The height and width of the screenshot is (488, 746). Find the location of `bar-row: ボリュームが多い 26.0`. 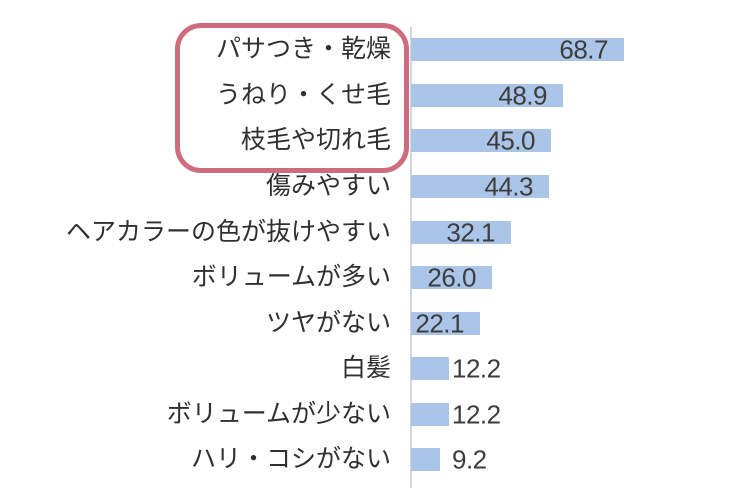

bar-row: ボリュームが多い 26.0 is located at coordinates (373, 277).